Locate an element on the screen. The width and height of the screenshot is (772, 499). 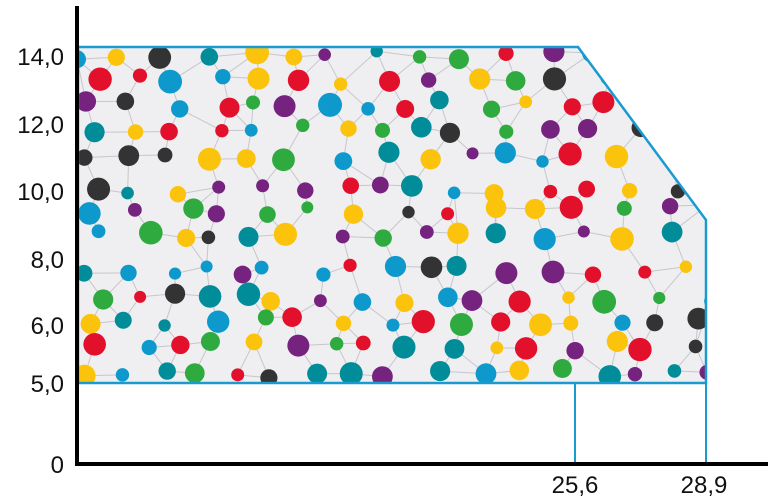
y-label-14: 14,0 is located at coordinates (40, 57).